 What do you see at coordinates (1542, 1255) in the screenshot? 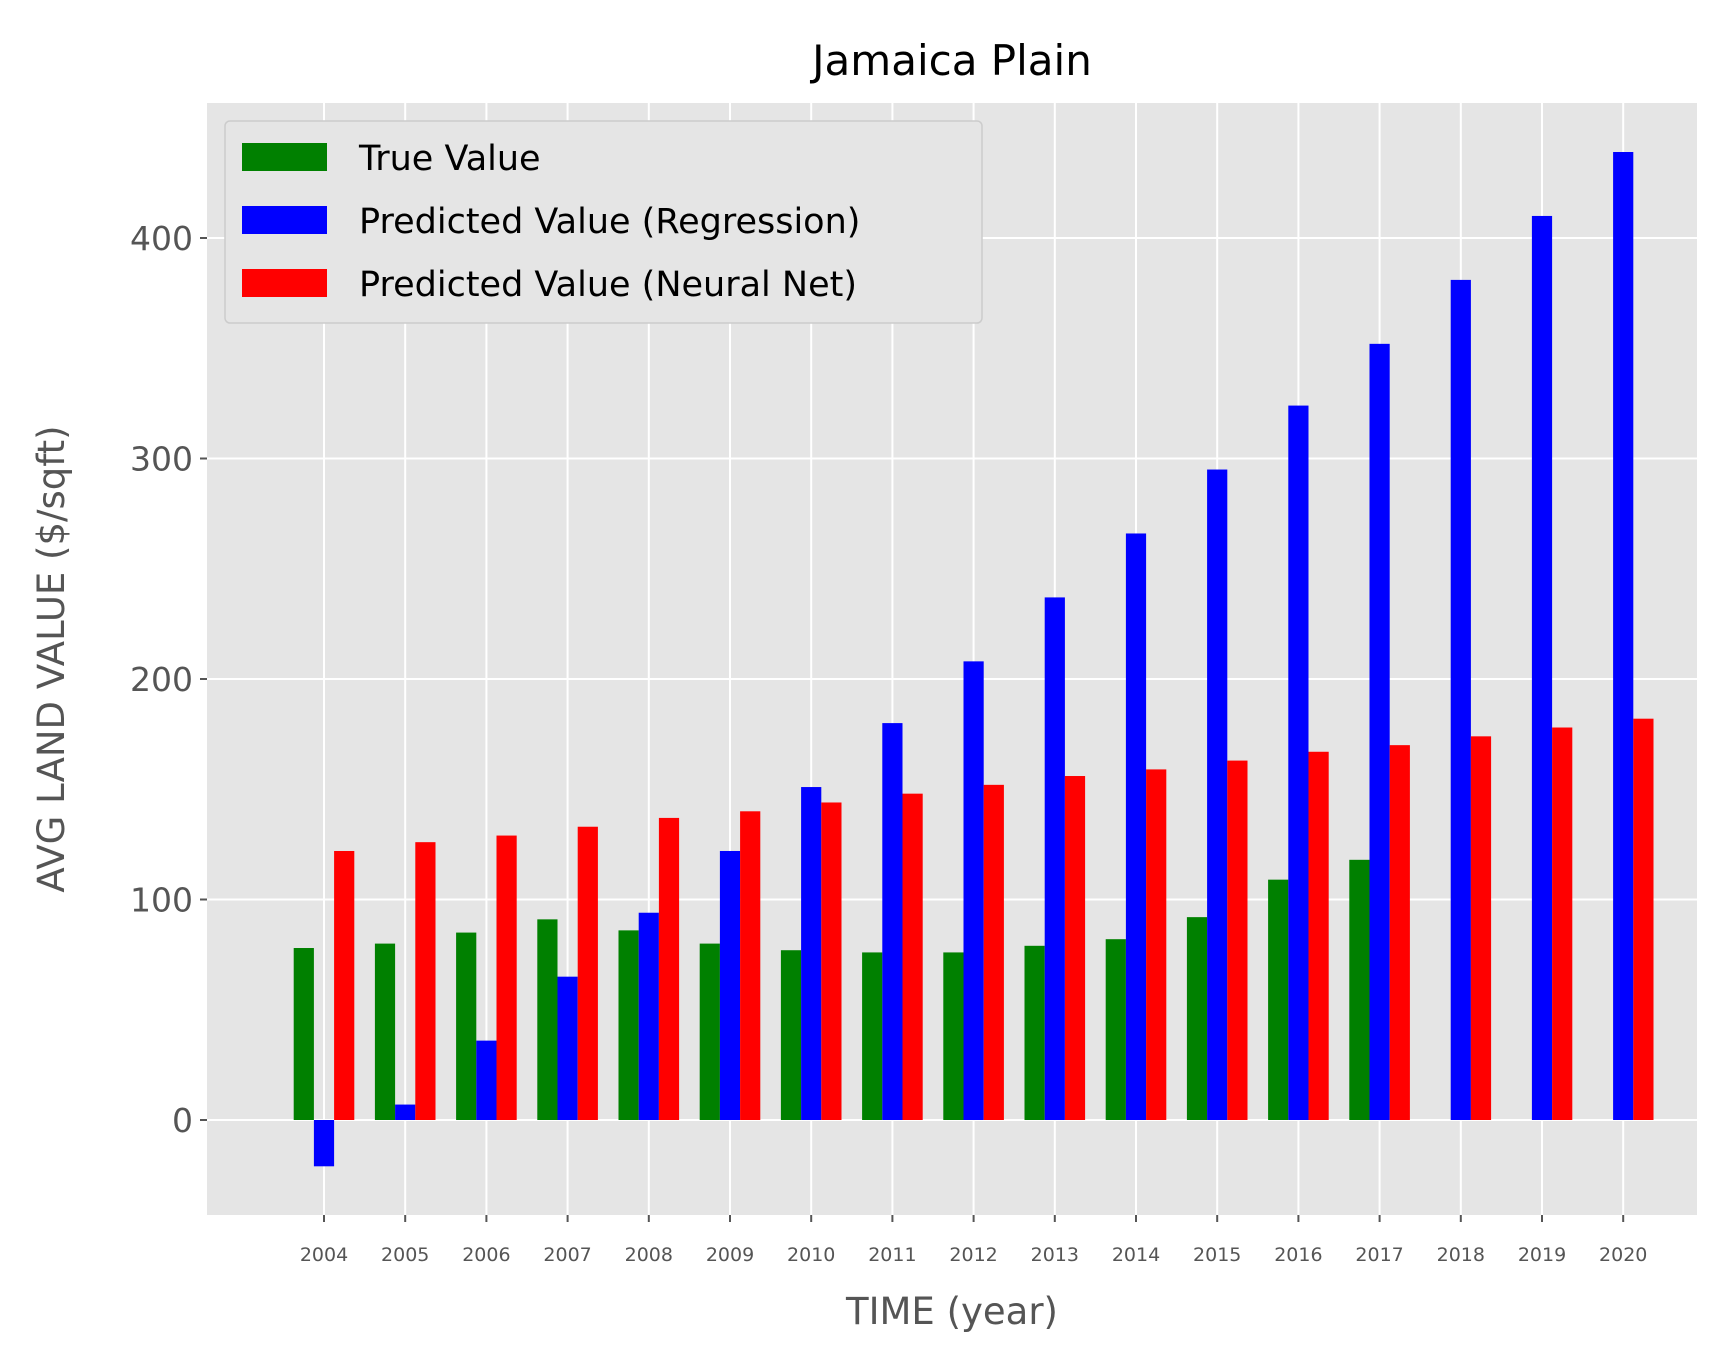
I see `x-tick-label: 2019` at bounding box center [1542, 1255].